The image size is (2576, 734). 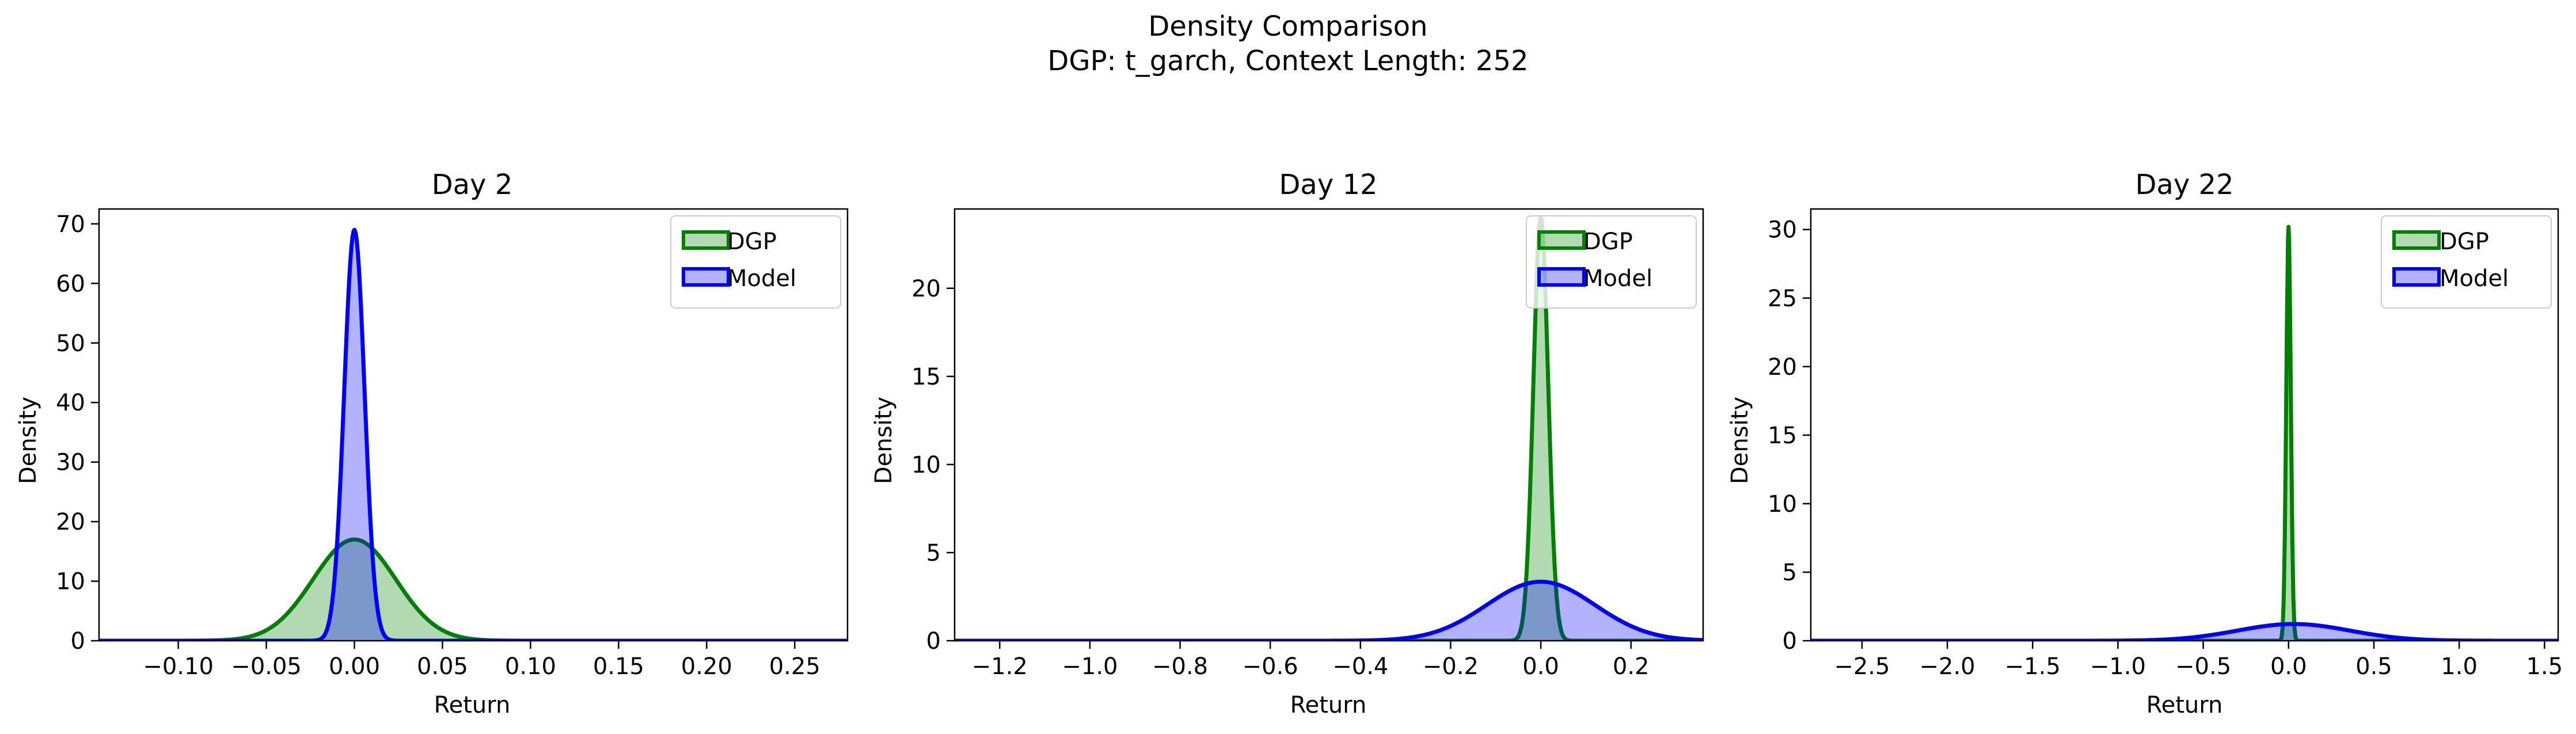 What do you see at coordinates (1000, 666) in the screenshot?
I see `x-tick-label: −1.2` at bounding box center [1000, 666].